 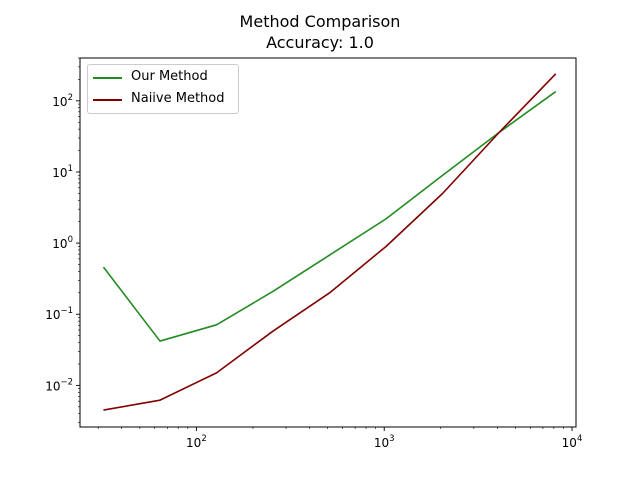 What do you see at coordinates (320, 21) in the screenshot?
I see `chart-title: Method Comparison` at bounding box center [320, 21].